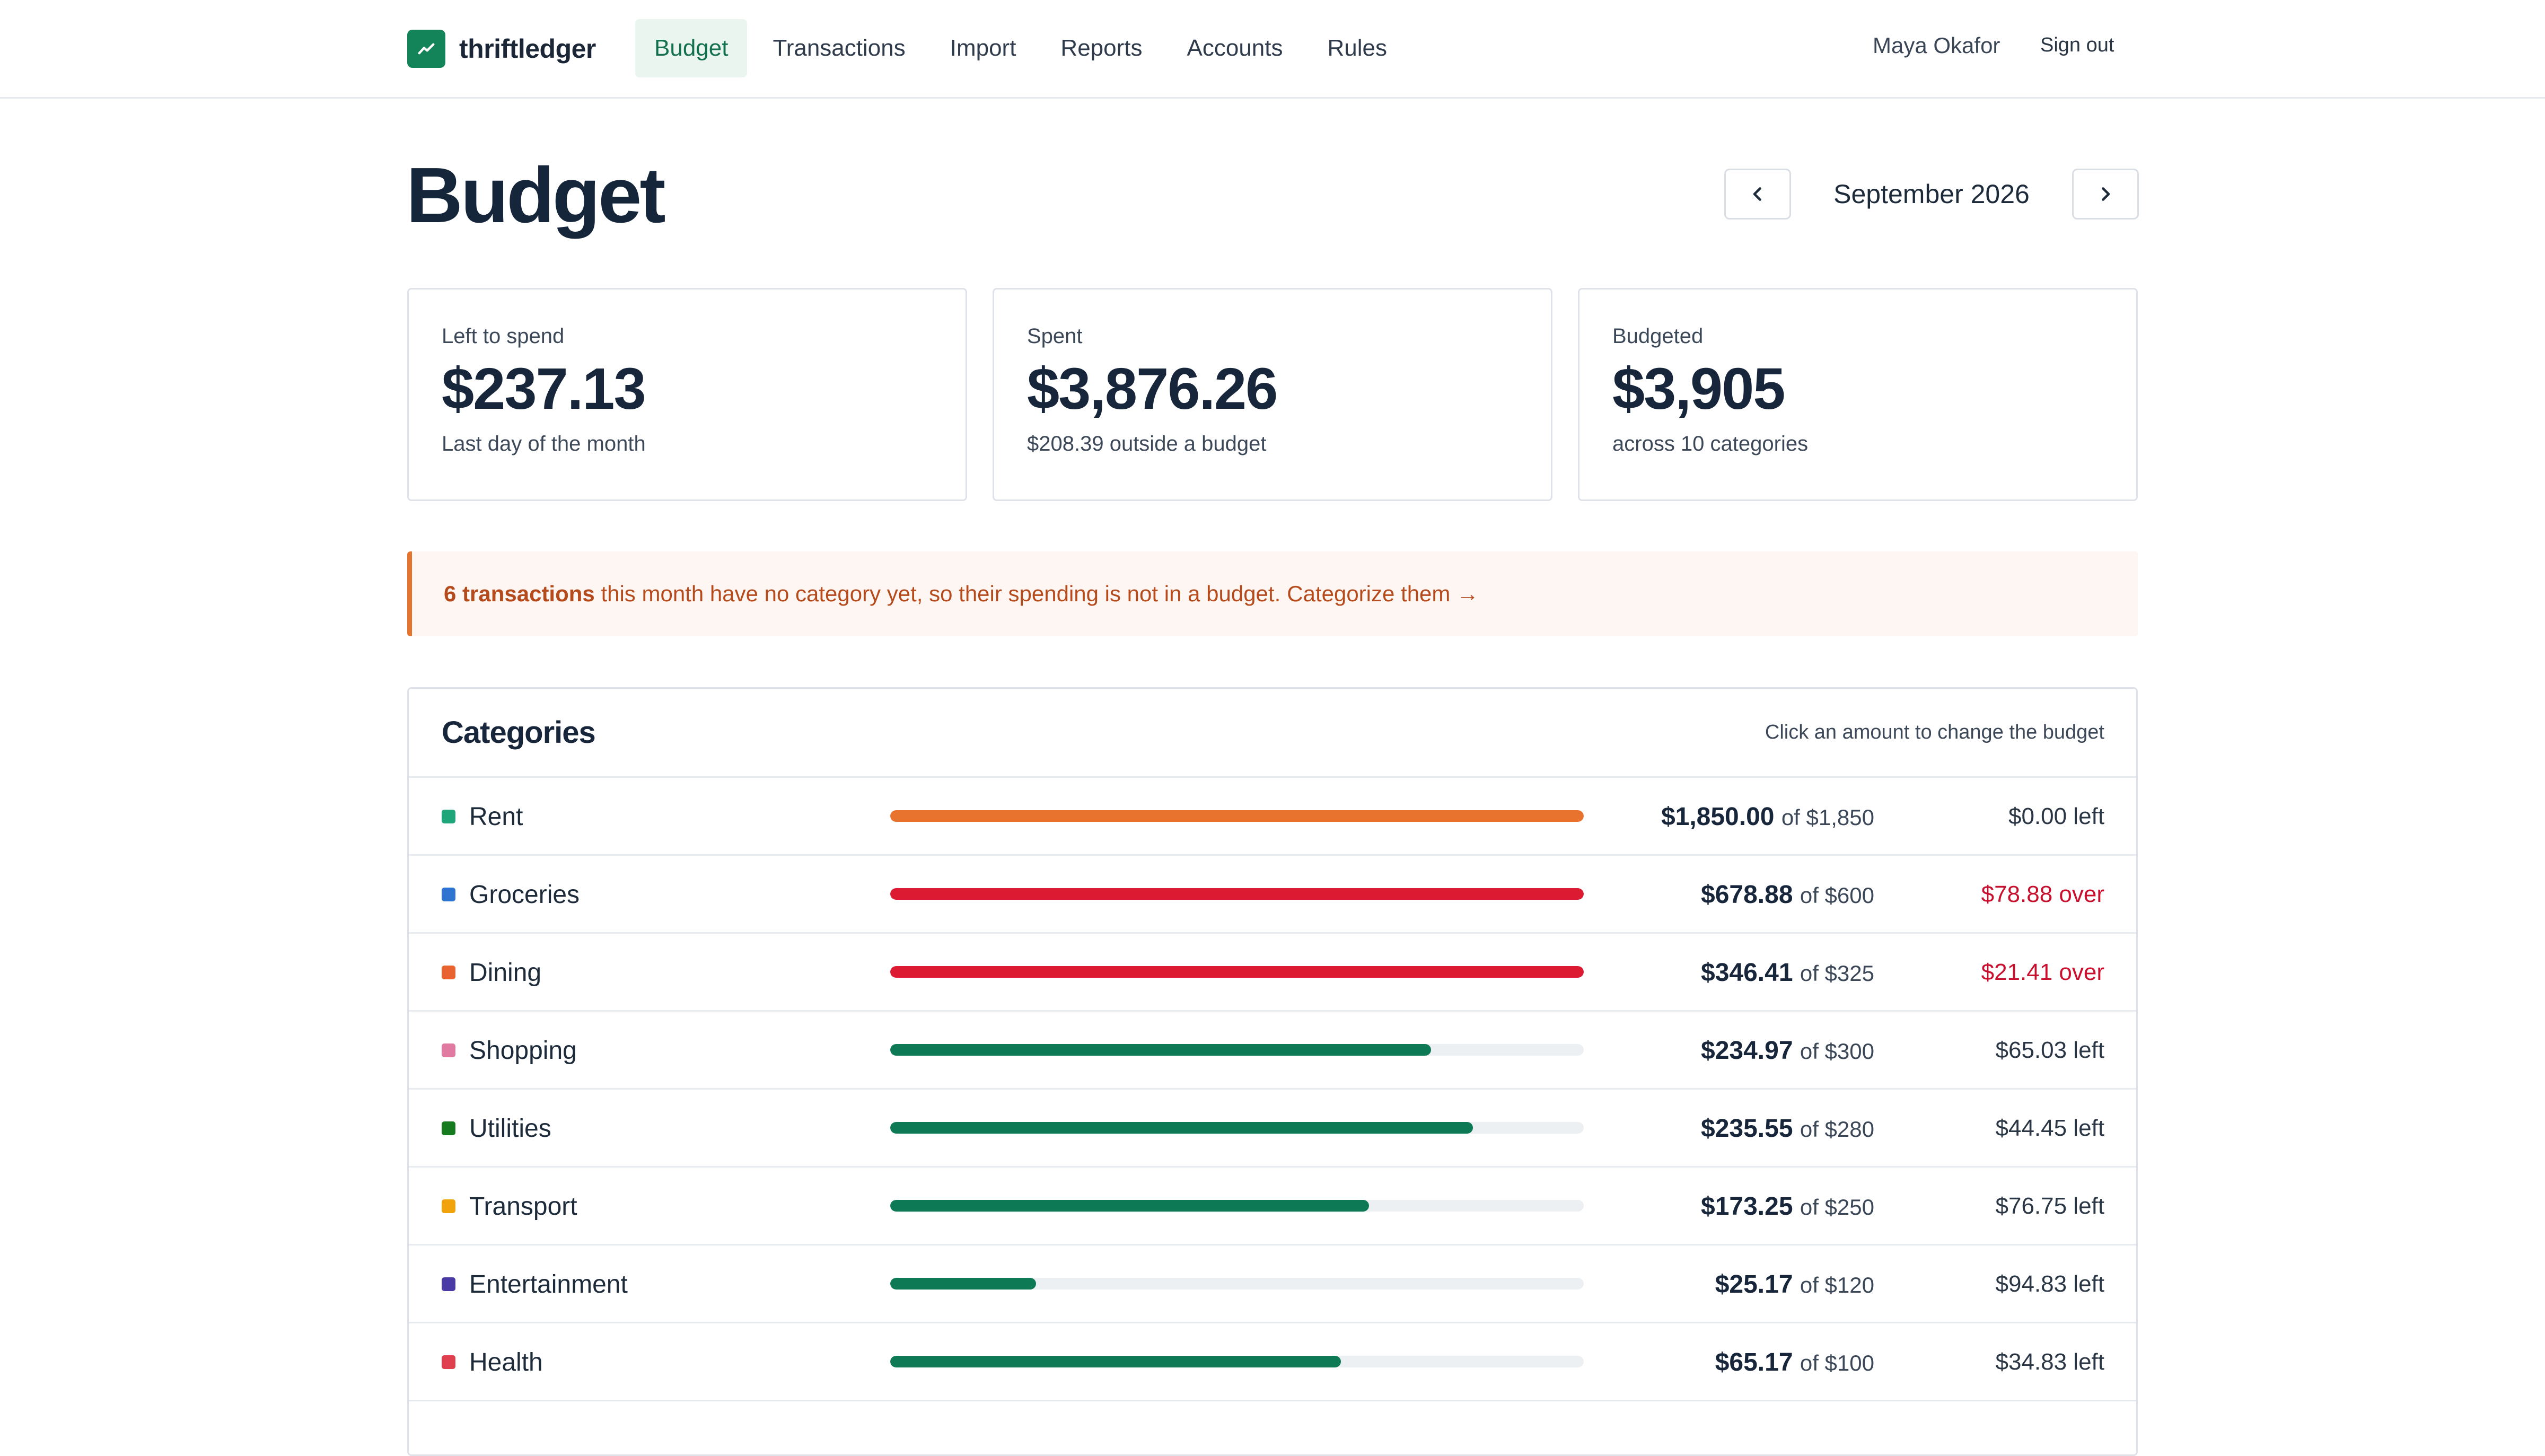 The image size is (2545, 1456). I want to click on alert-count: 6 transactions, so click(519, 593).